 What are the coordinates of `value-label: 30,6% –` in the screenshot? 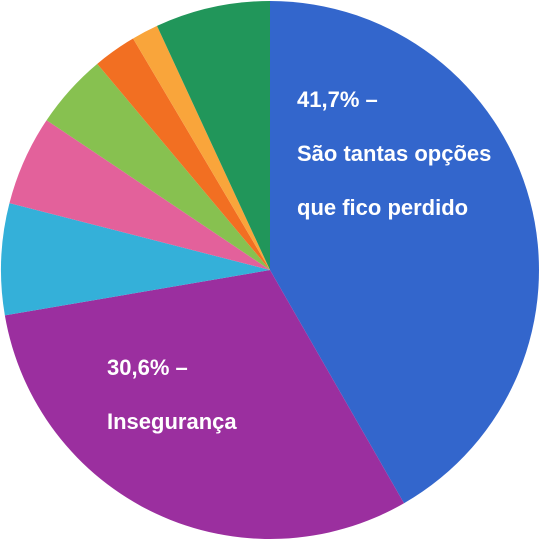 It's located at (147, 367).